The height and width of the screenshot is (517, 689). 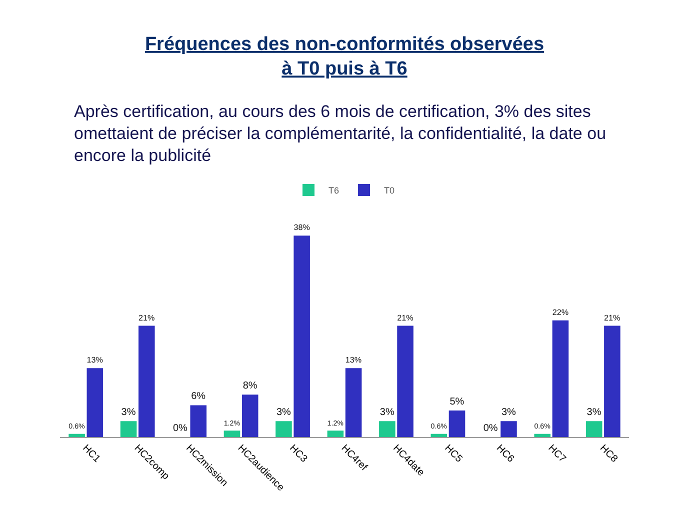 I want to click on data-label: 38%, so click(x=302, y=227).